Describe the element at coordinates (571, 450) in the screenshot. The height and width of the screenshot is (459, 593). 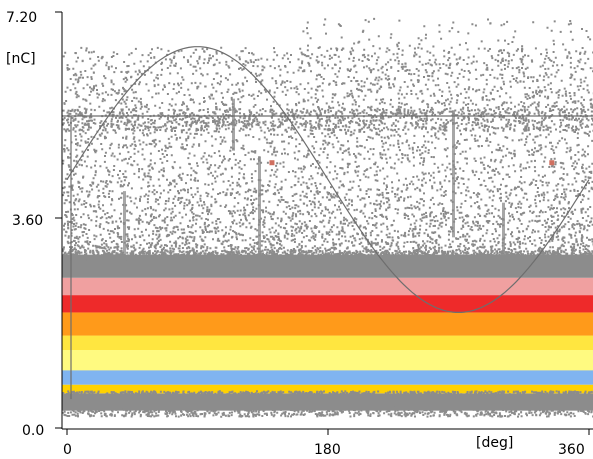
I see `x-tick-label-end: 360` at that location.